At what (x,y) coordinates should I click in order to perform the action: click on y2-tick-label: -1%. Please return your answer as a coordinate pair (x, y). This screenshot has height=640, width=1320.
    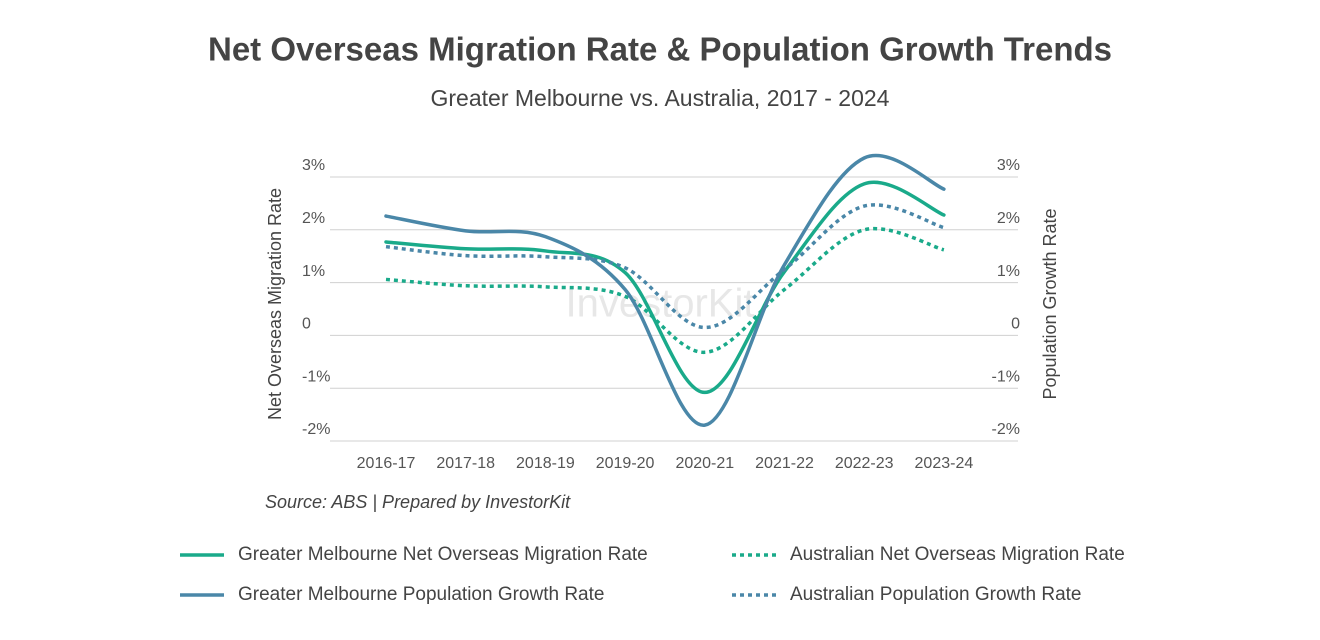
    Looking at the image, I should click on (1006, 376).